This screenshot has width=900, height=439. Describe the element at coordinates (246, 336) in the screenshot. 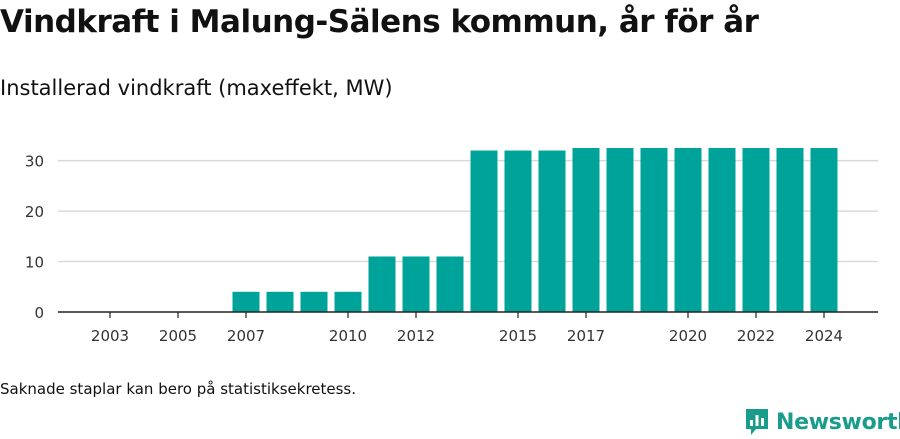

I see `x-tick-label: 2007` at that location.